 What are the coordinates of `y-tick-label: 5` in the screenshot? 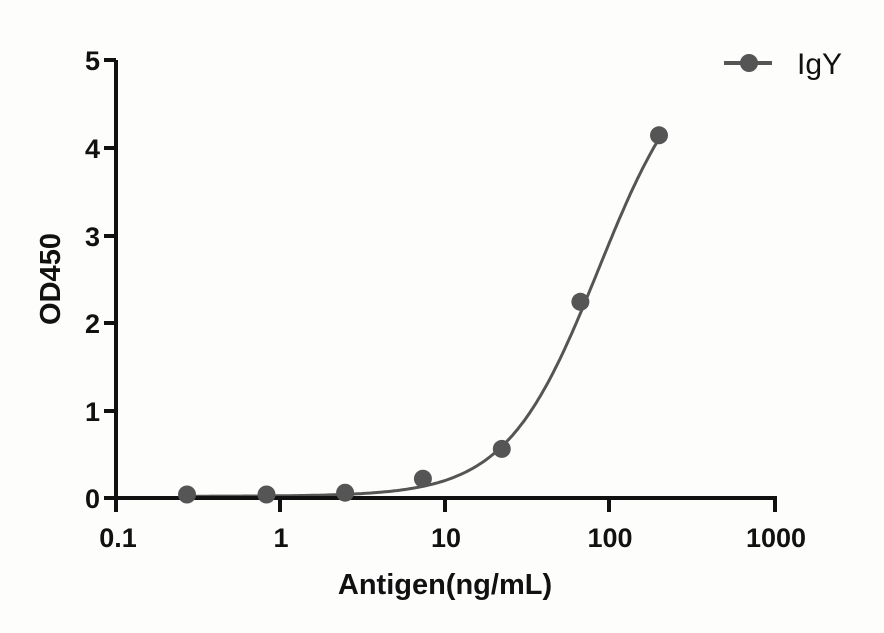 It's located at (92, 61).